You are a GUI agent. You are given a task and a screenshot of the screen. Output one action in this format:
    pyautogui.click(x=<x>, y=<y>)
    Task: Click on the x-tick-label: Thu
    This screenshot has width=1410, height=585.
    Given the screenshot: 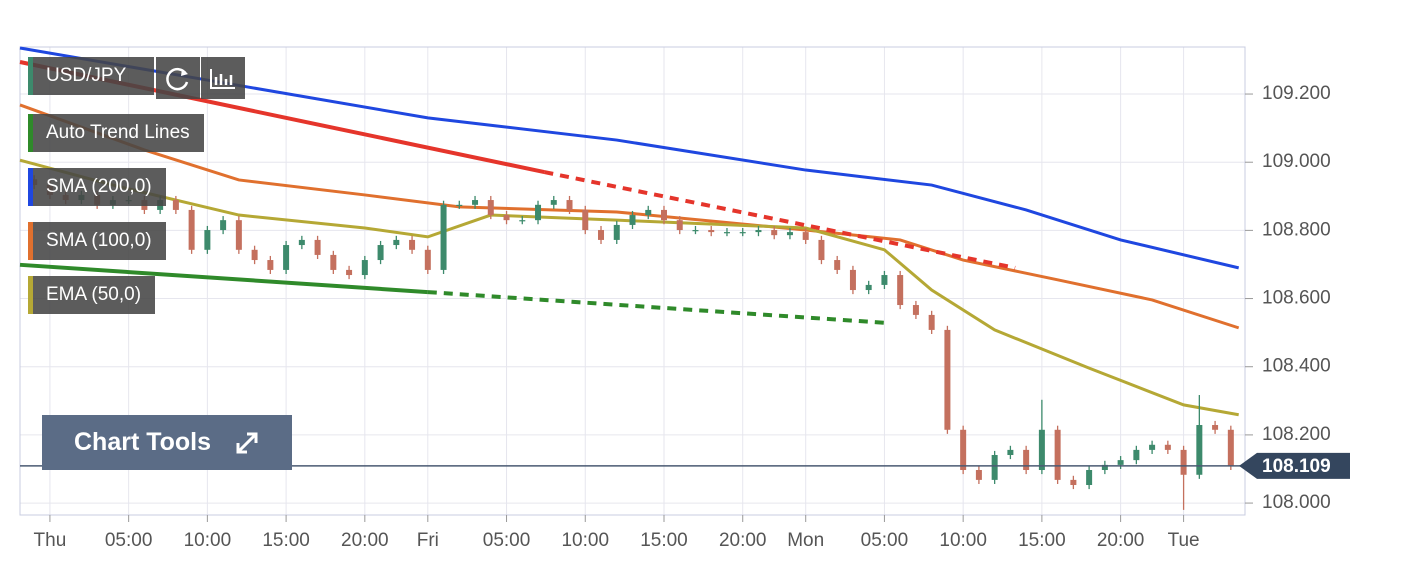 What is the action you would take?
    pyautogui.click(x=50, y=540)
    